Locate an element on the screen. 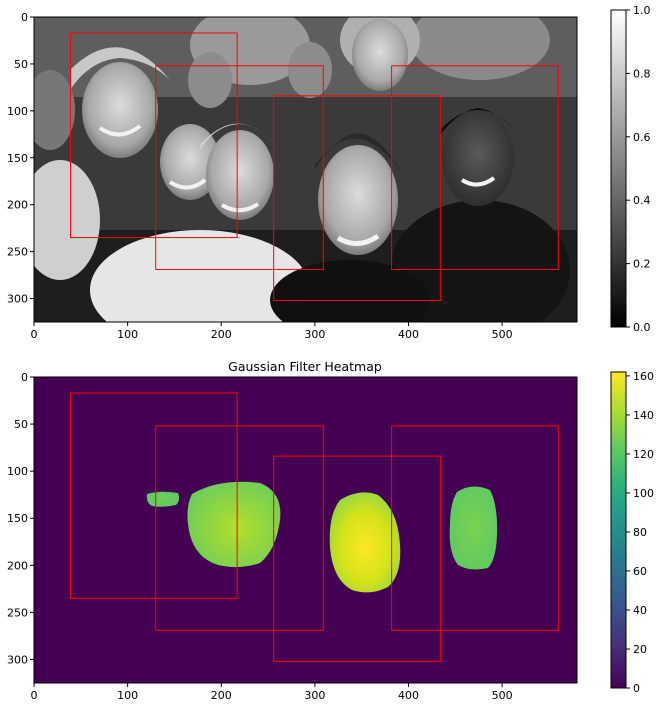  colorbar-tick-label: 0.6 is located at coordinates (642, 137).